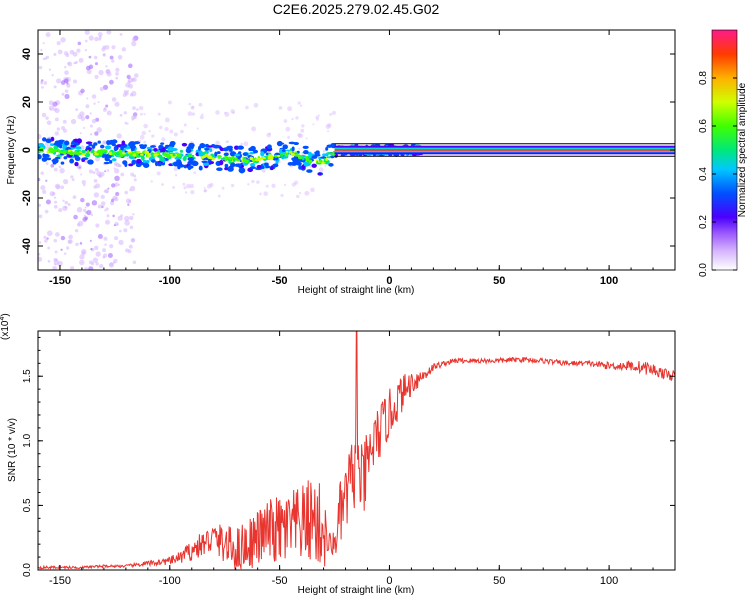  What do you see at coordinates (389, 581) in the screenshot?
I see `snr-x-tick-label: 0` at bounding box center [389, 581].